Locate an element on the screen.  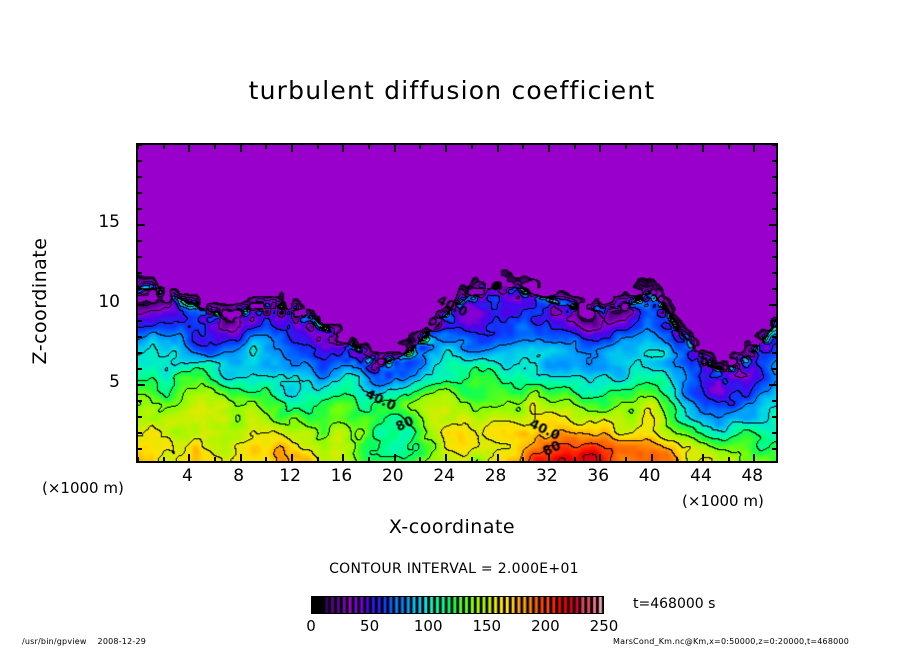
time-label: t=468000 s is located at coordinates (674, 604).